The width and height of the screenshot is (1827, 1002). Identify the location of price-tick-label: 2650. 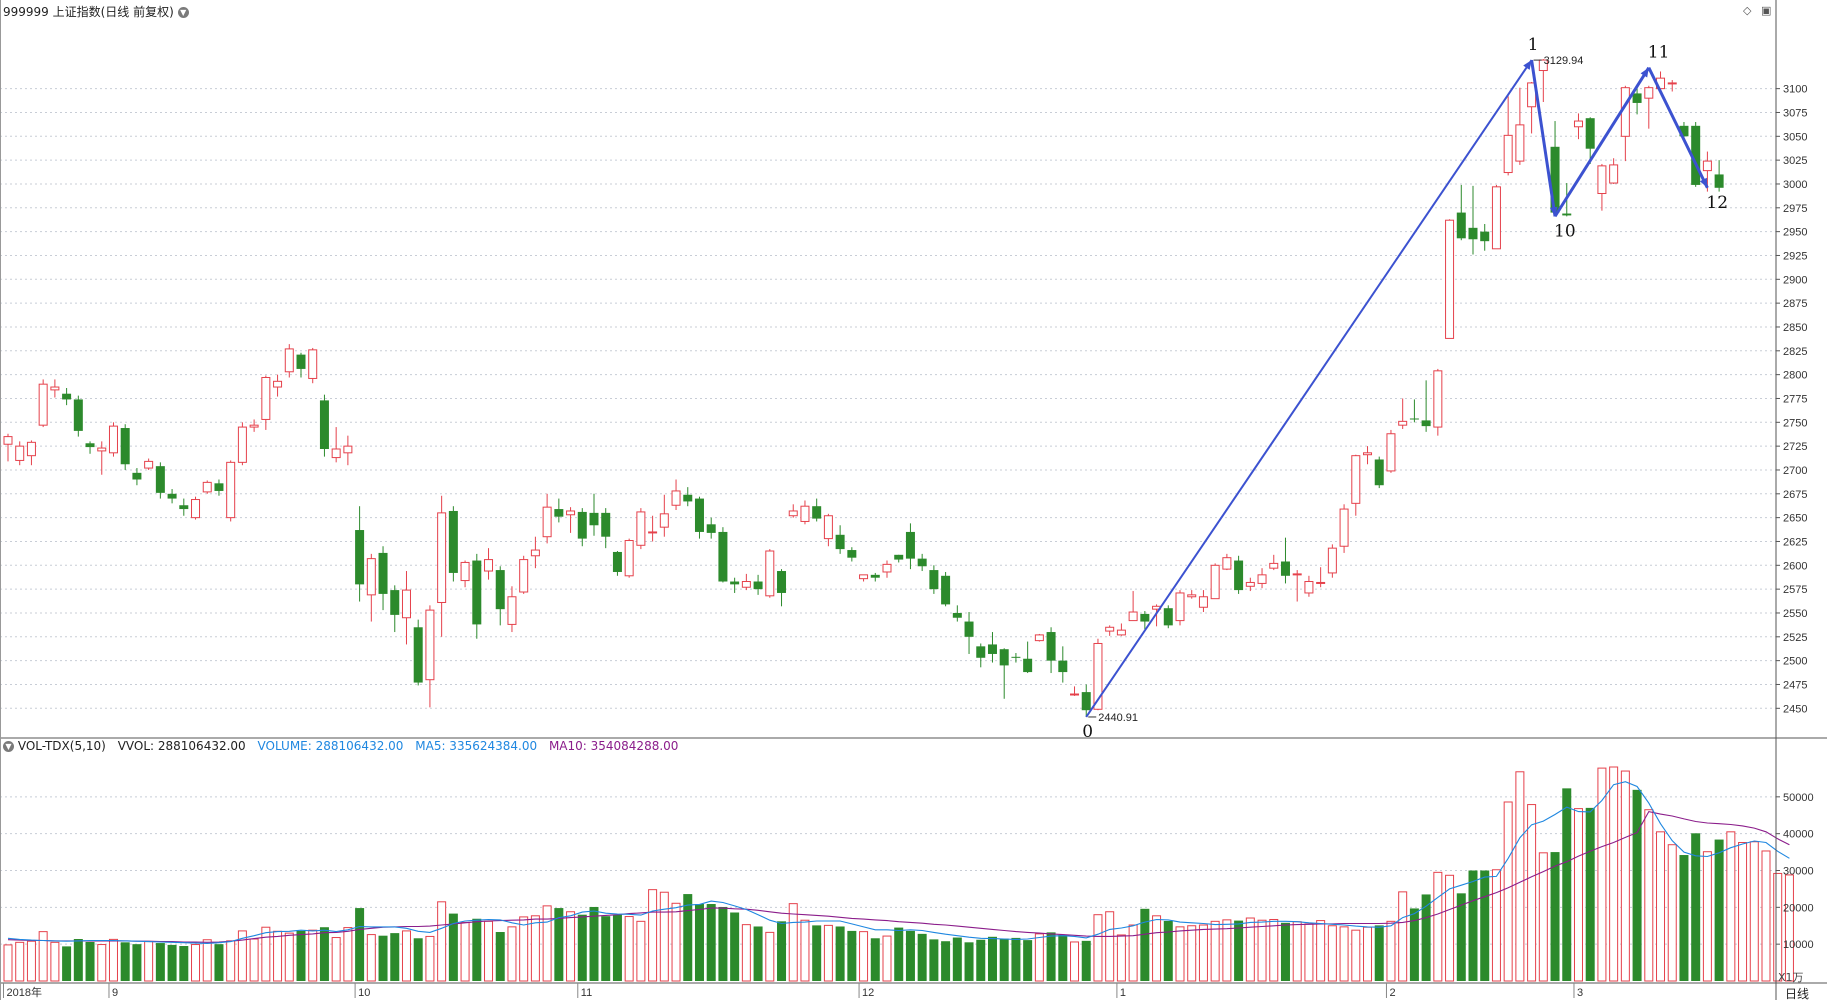
(1795, 519).